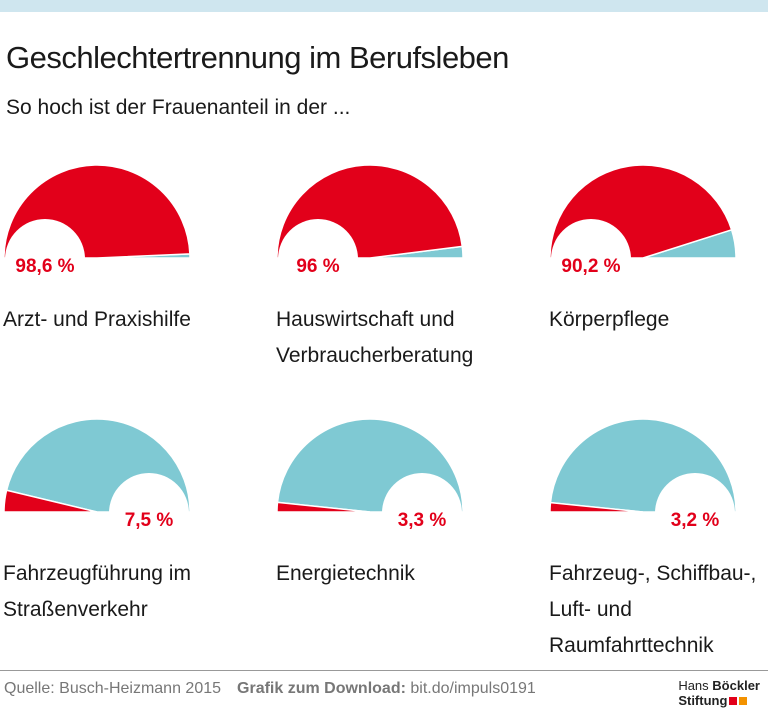 The image size is (768, 716). I want to click on download-url: bit.do/impuls0191, so click(473, 688).